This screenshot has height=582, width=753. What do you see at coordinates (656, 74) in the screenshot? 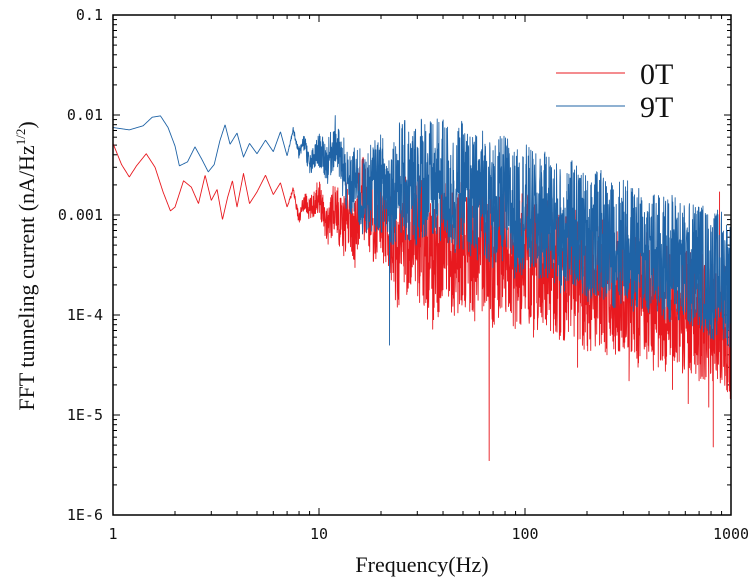
I see `legend-label-0t: 0T` at bounding box center [656, 74].